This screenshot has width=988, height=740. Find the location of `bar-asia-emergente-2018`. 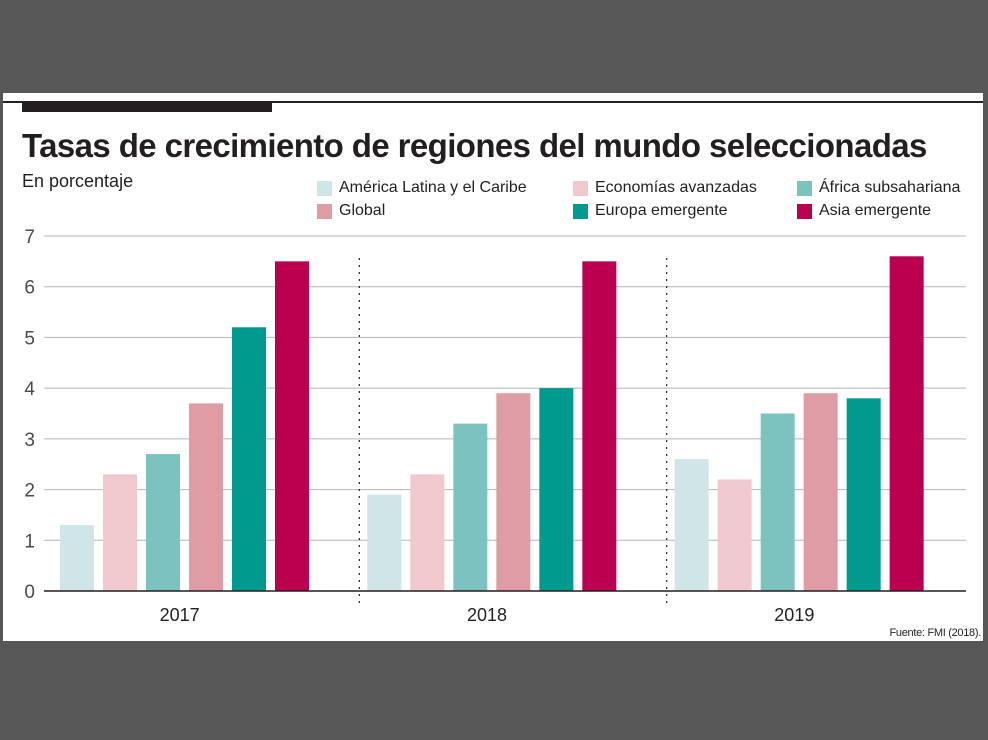

bar-asia-emergente-2018 is located at coordinates (599, 426).